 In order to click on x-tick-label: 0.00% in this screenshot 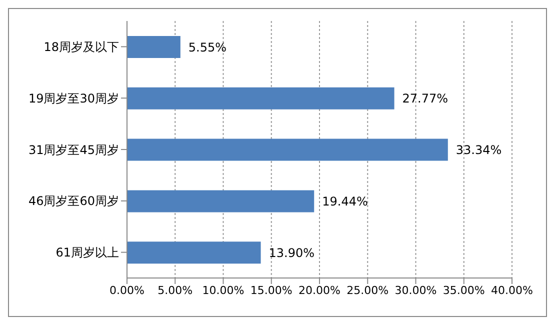, I will do `click(127, 290)`.